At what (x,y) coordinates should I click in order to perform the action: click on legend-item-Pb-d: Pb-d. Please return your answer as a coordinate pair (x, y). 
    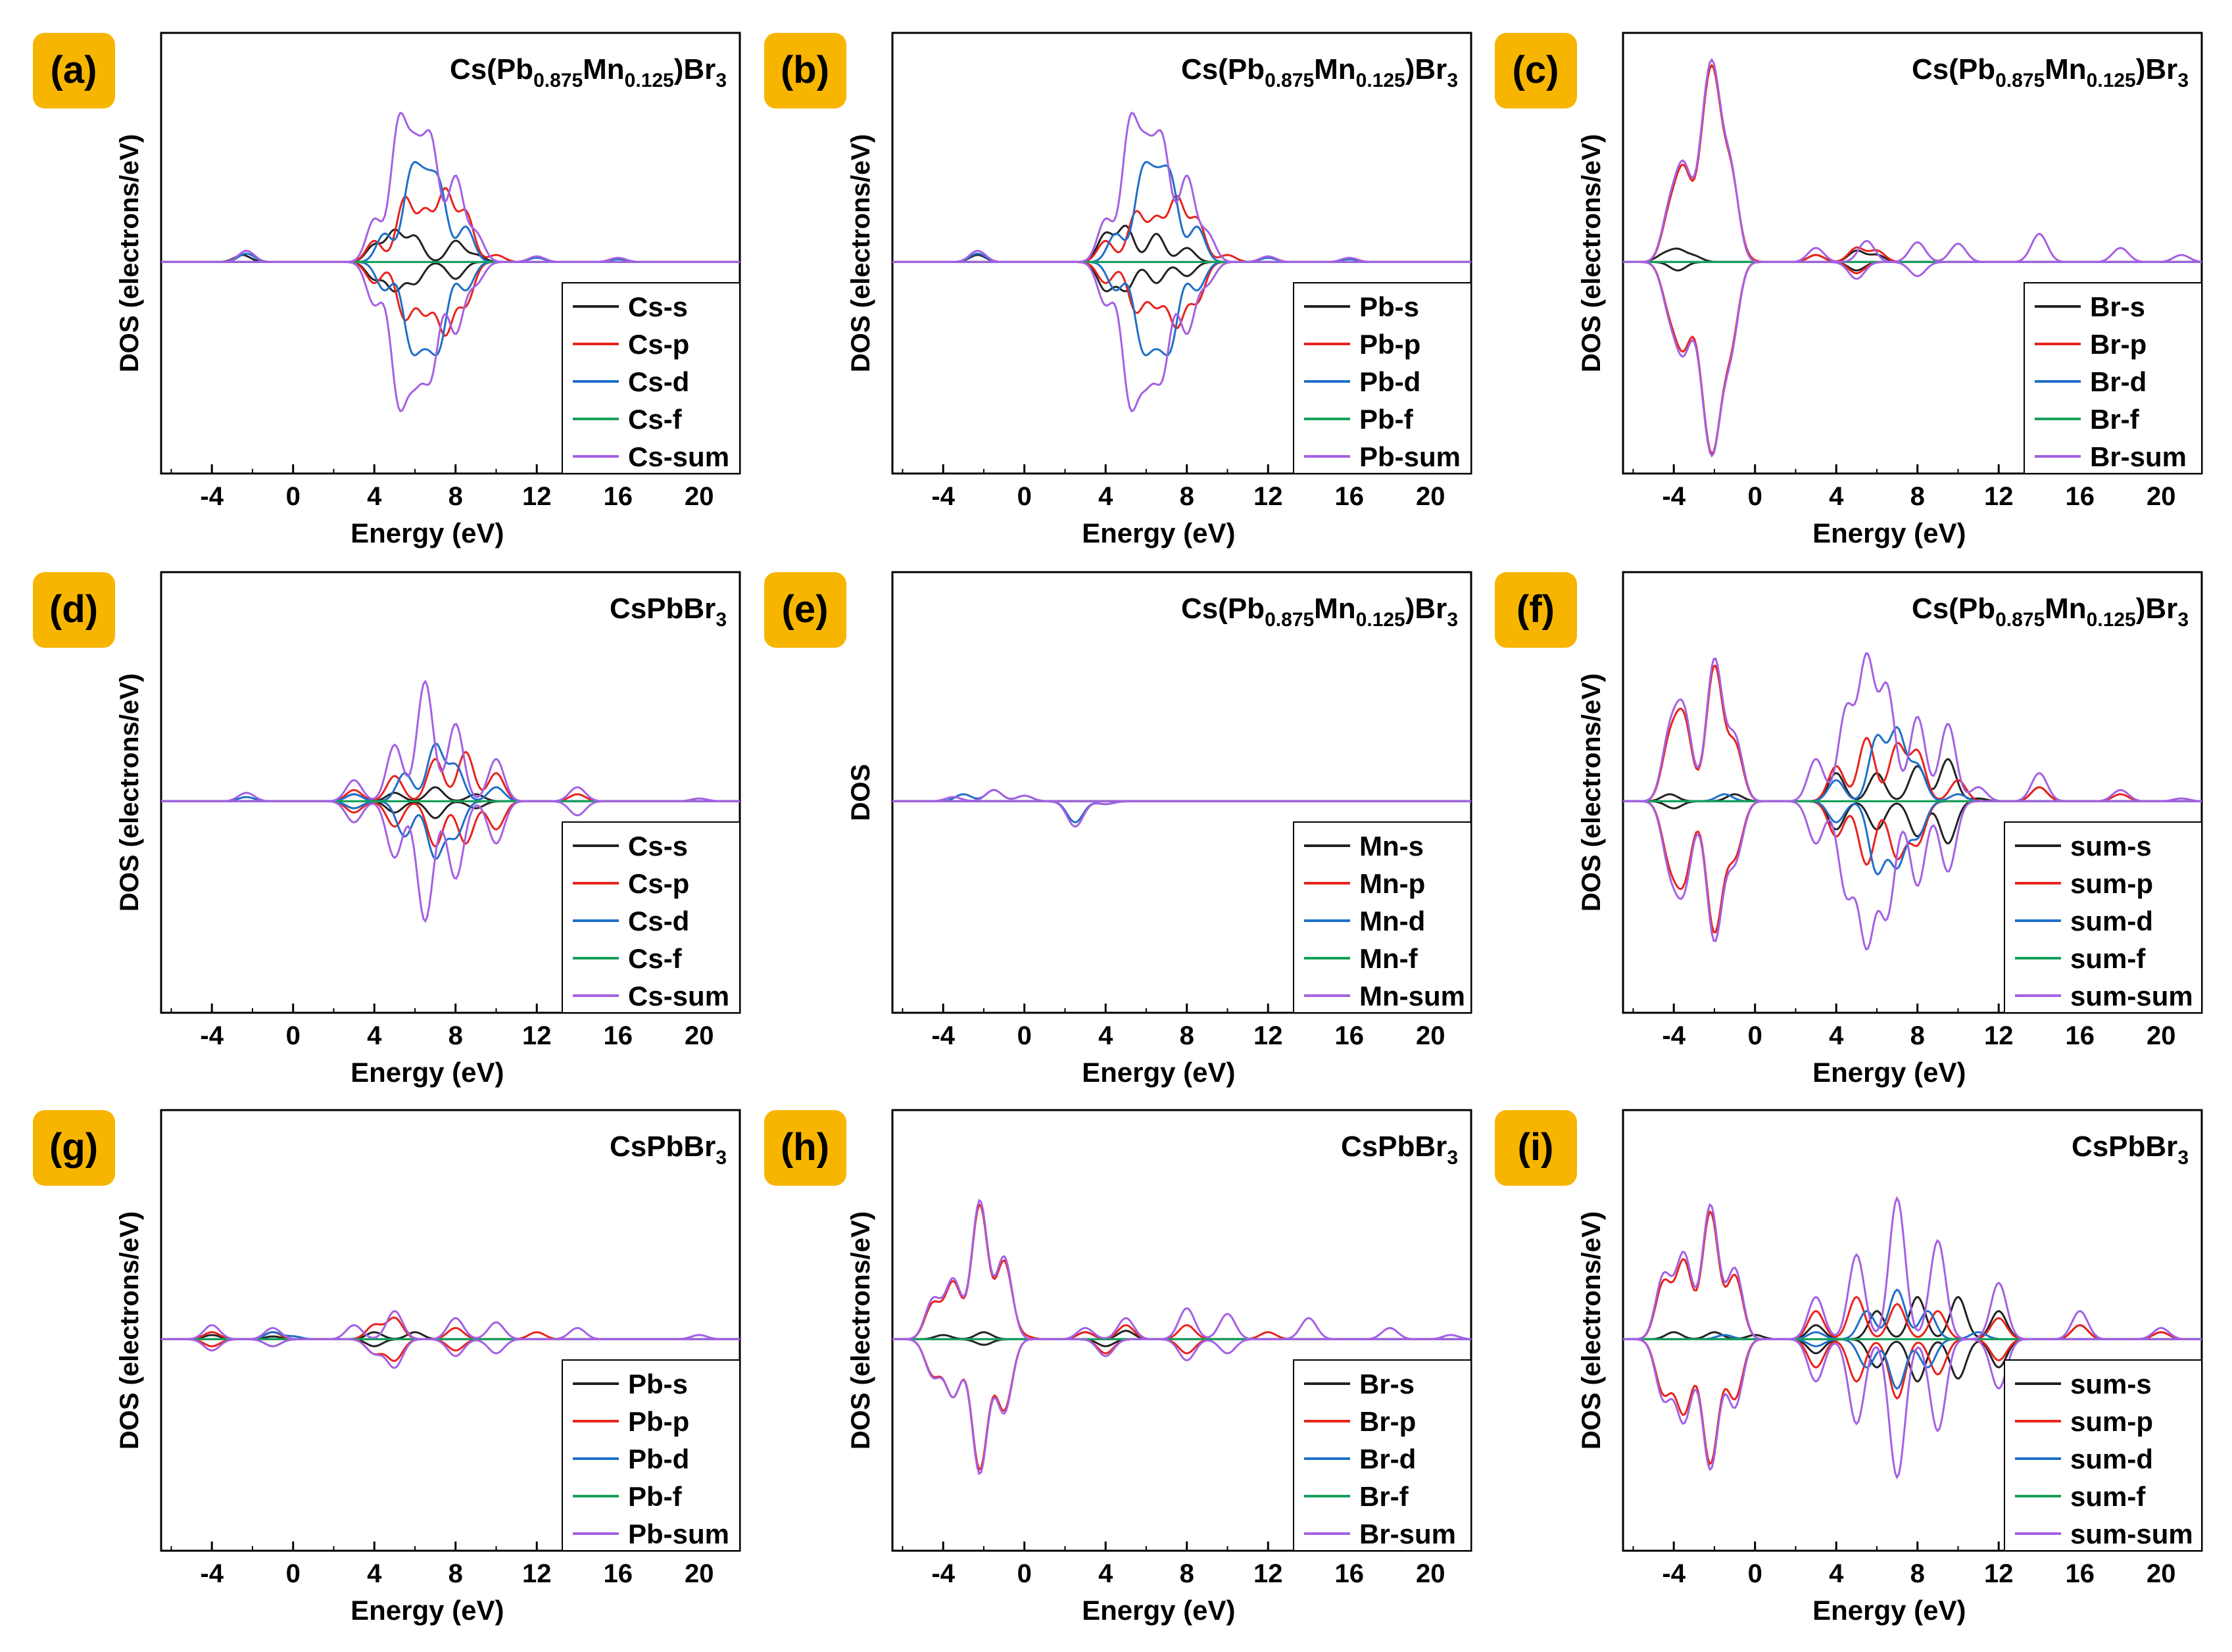
    Looking at the image, I should click on (1389, 381).